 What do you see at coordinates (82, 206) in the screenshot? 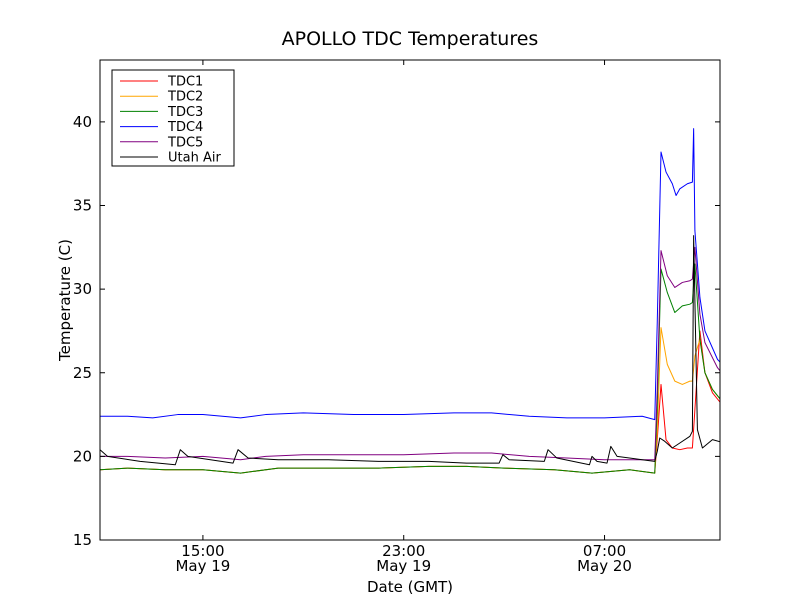
I see `y-tick-label: 35` at bounding box center [82, 206].